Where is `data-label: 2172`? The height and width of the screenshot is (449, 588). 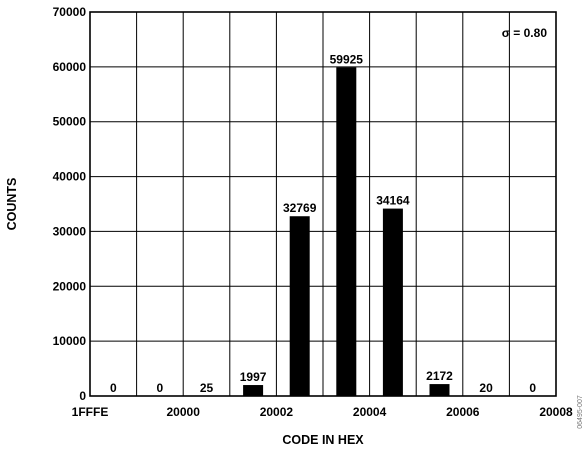 data-label: 2172 is located at coordinates (439, 376).